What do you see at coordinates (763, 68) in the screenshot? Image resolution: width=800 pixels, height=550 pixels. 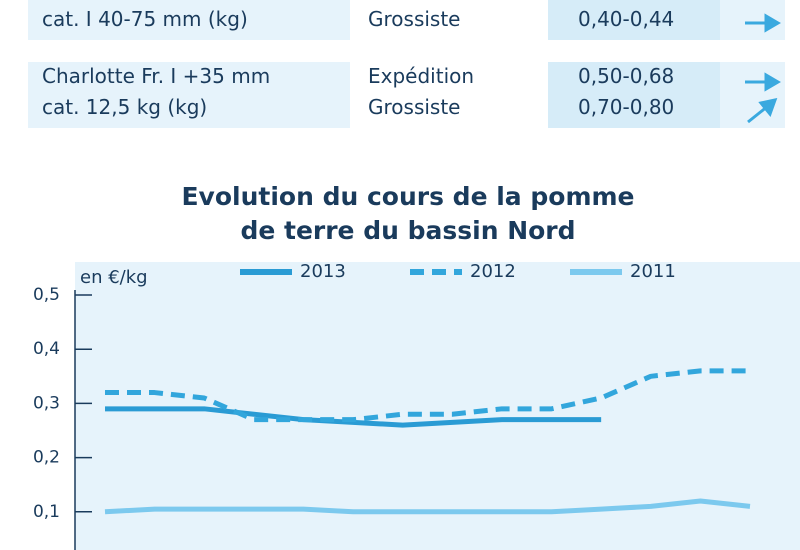 I see `trend-icons` at bounding box center [763, 68].